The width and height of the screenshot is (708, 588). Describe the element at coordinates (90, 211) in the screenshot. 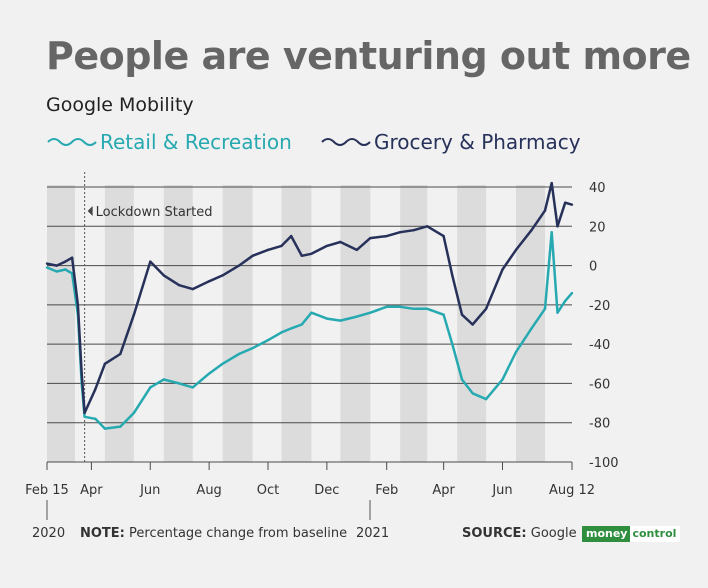

I see `lockdown-arrow-icon` at that location.